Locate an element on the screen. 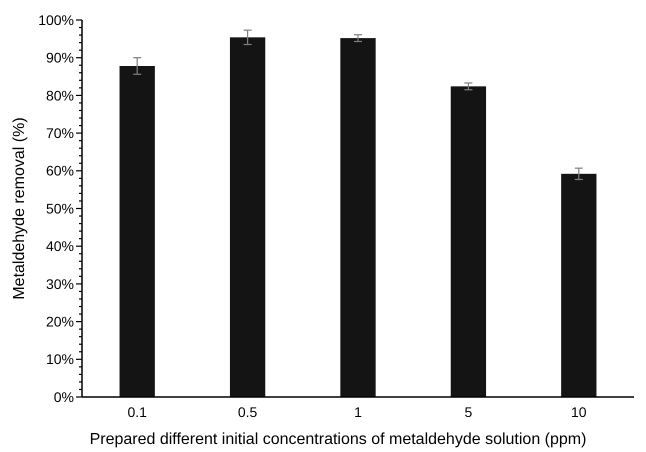 The image size is (646, 452). y-tick-label: 20% is located at coordinates (60, 322).